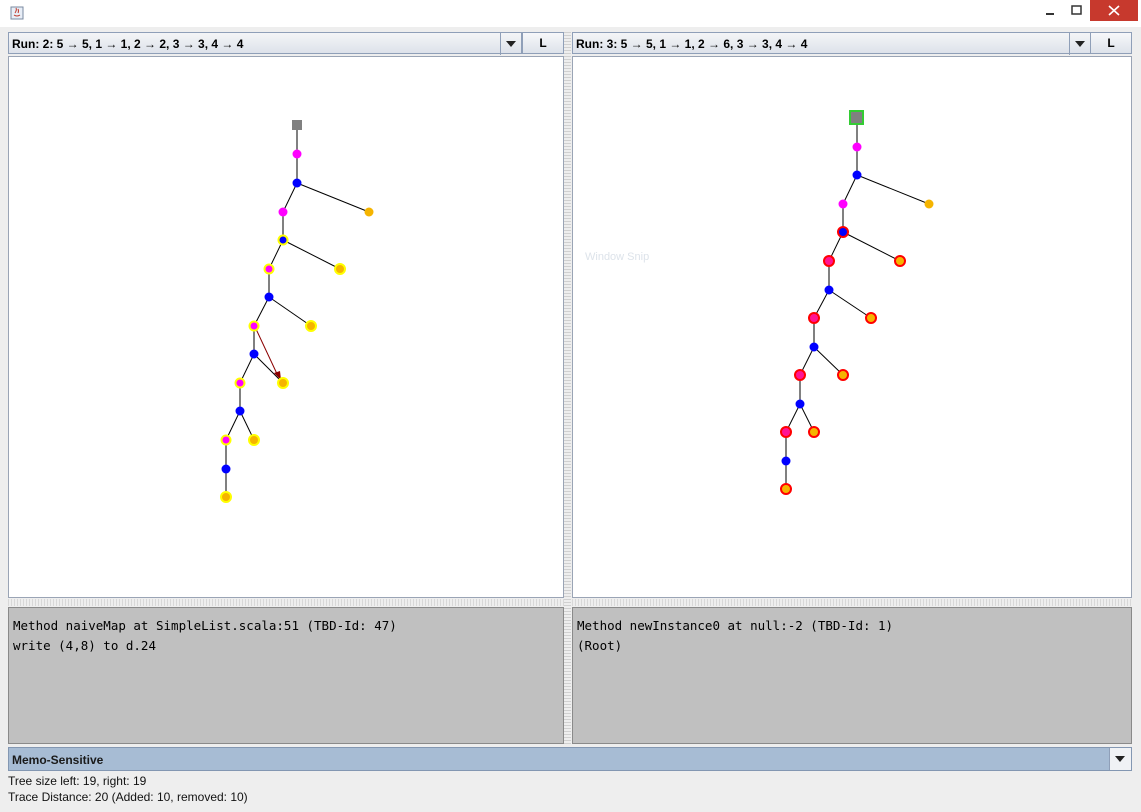  I want to click on title-bar, so click(570, 14).